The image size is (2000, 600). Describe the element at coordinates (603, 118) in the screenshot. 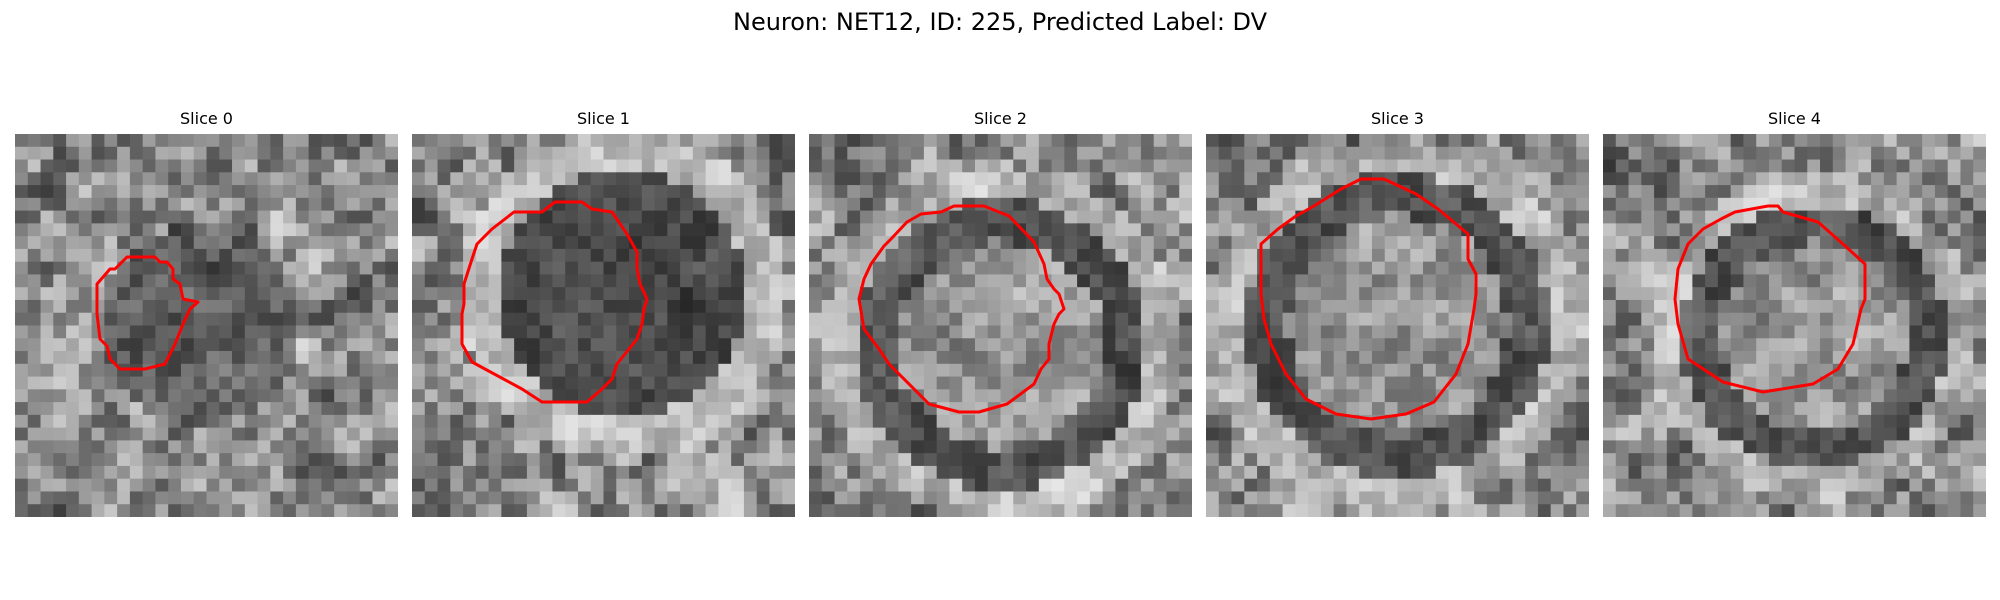

I see `slice-title: Slice 1` at that location.